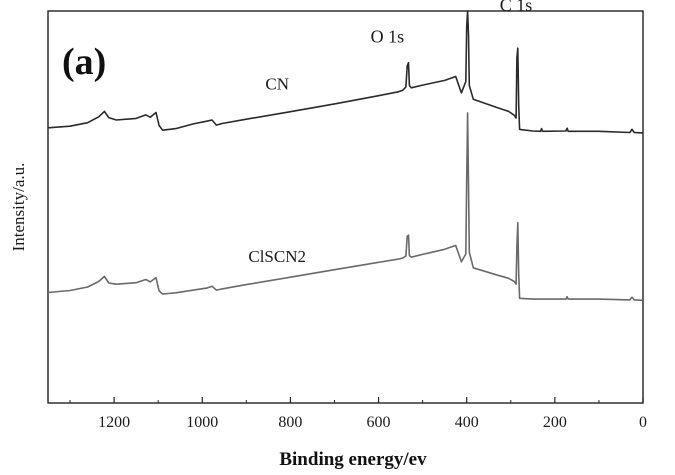  Describe the element at coordinates (114, 422) in the screenshot. I see `x-tick-label: 1200` at that location.